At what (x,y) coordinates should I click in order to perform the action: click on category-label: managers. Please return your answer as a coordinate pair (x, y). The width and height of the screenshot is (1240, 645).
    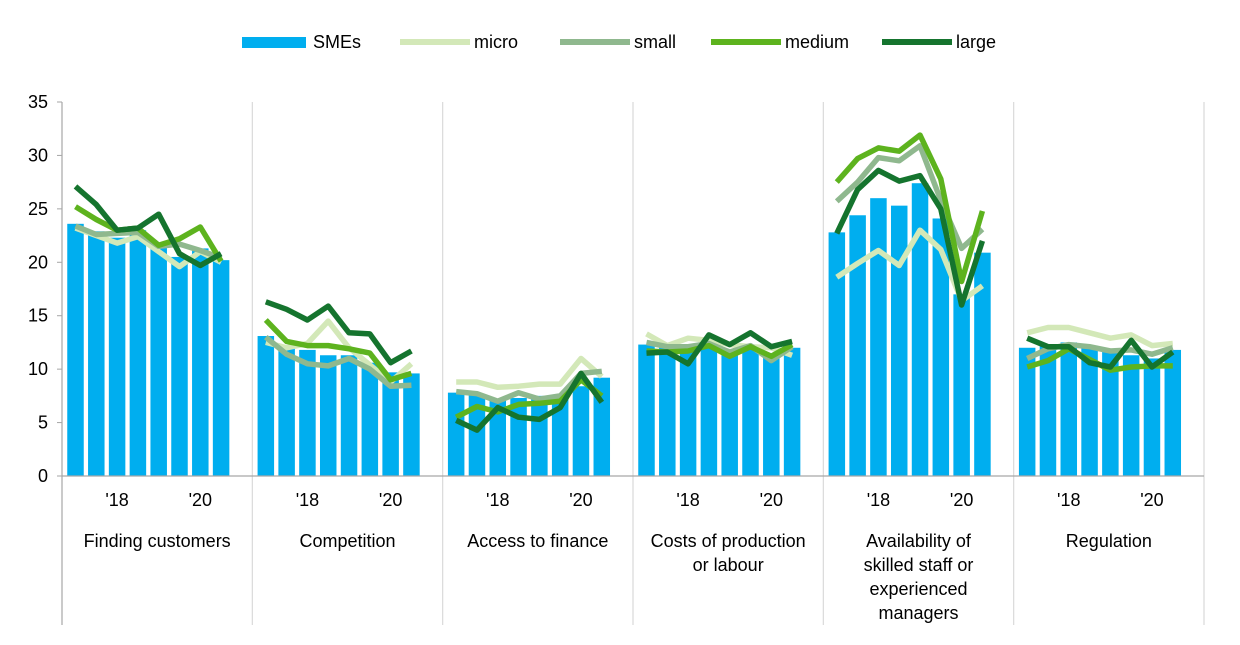
    Looking at the image, I should click on (918, 613).